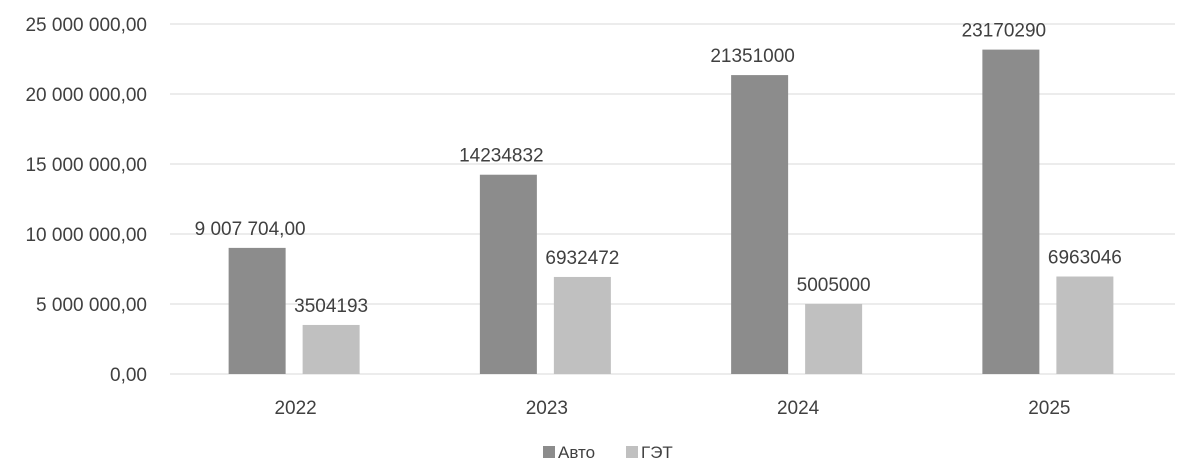 Image resolution: width=1177 pixels, height=466 pixels. What do you see at coordinates (834, 338) in the screenshot?
I see `bar-ГЭТ-2024` at bounding box center [834, 338].